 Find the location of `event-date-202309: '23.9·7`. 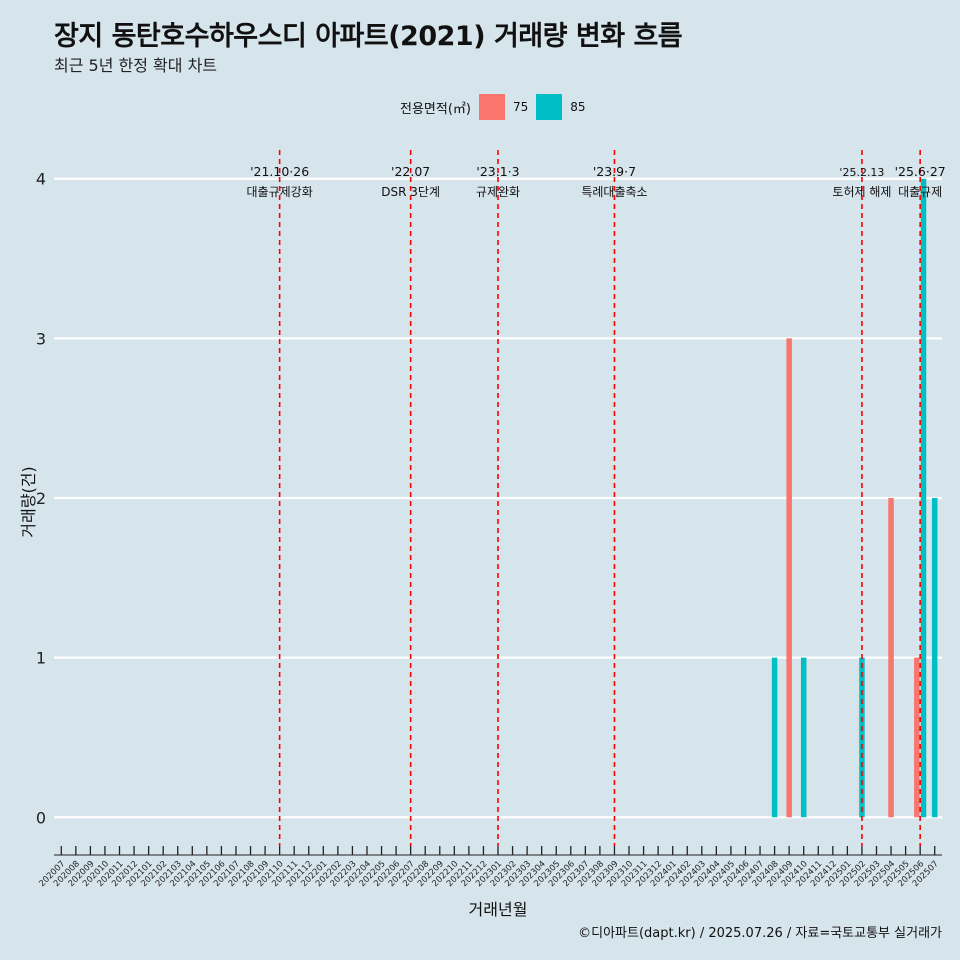

event-date-202309: '23.9·7 is located at coordinates (614, 171).